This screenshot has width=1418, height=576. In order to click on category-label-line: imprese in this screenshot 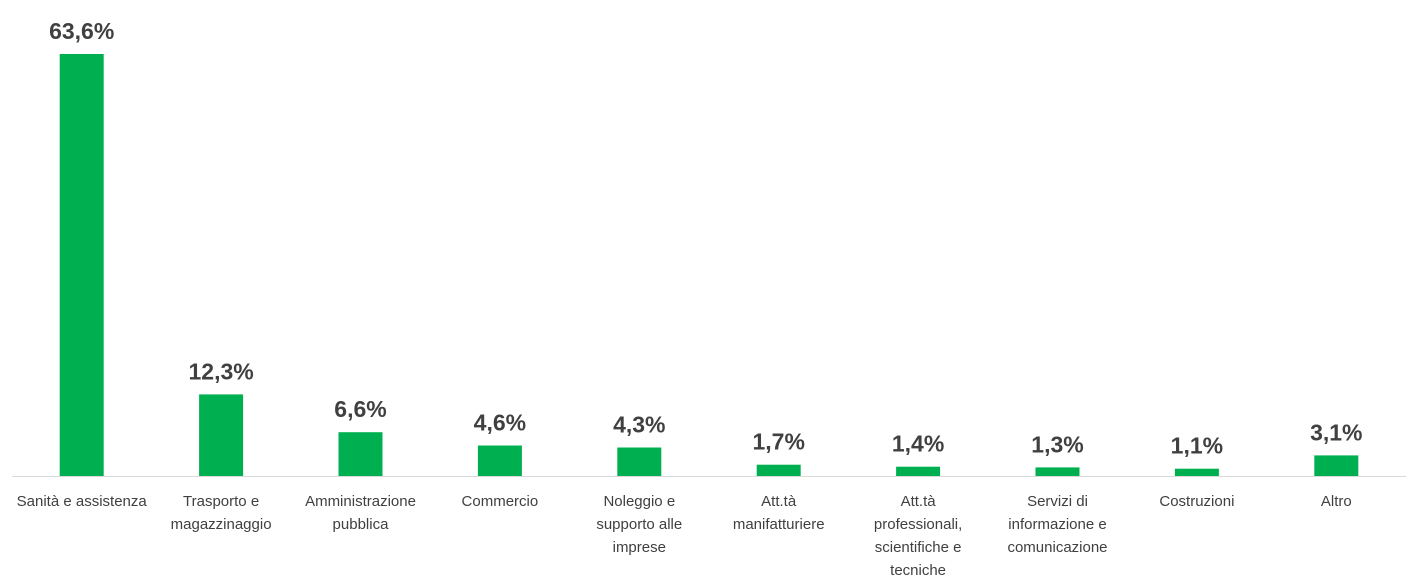, I will do `click(639, 547)`.